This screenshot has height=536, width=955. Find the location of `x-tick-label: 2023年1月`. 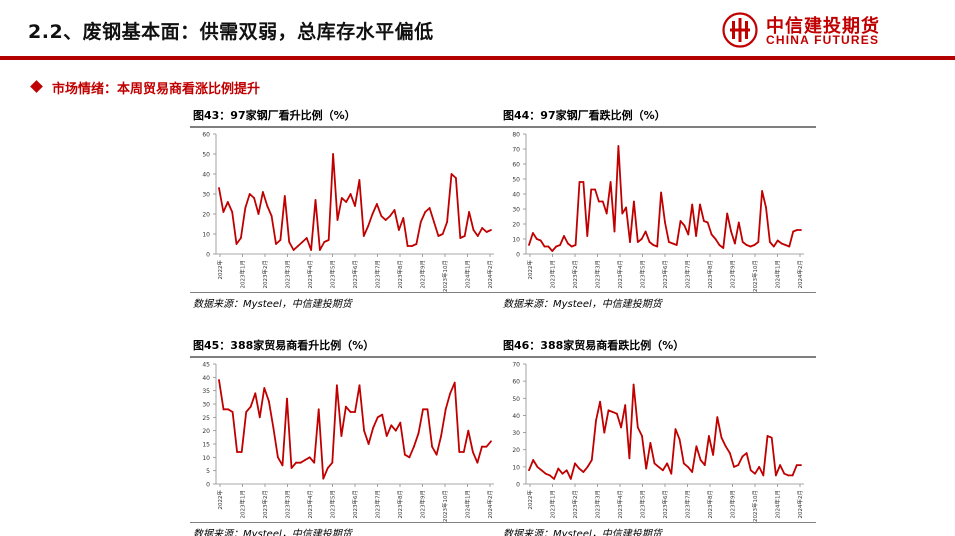

x-tick-label: 2023年1月 is located at coordinates (553, 504).